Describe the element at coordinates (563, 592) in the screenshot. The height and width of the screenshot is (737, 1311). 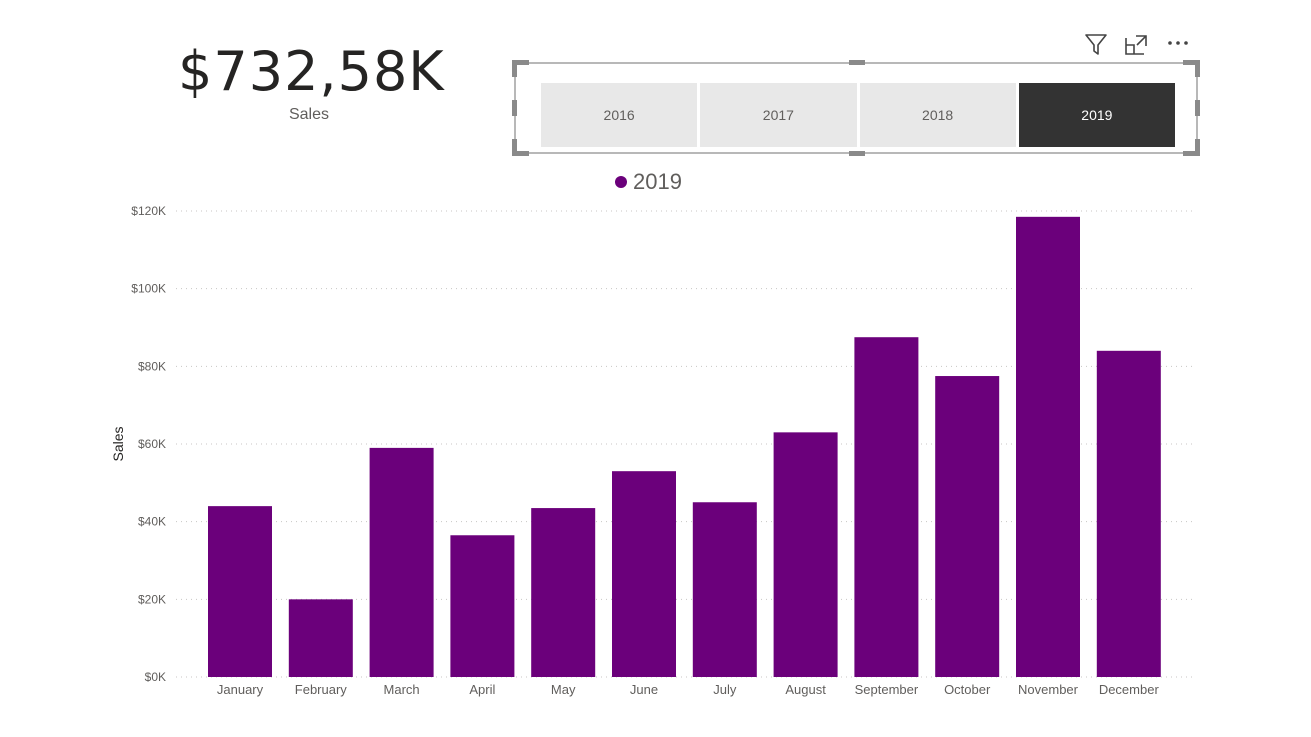
I see `bar-may` at that location.